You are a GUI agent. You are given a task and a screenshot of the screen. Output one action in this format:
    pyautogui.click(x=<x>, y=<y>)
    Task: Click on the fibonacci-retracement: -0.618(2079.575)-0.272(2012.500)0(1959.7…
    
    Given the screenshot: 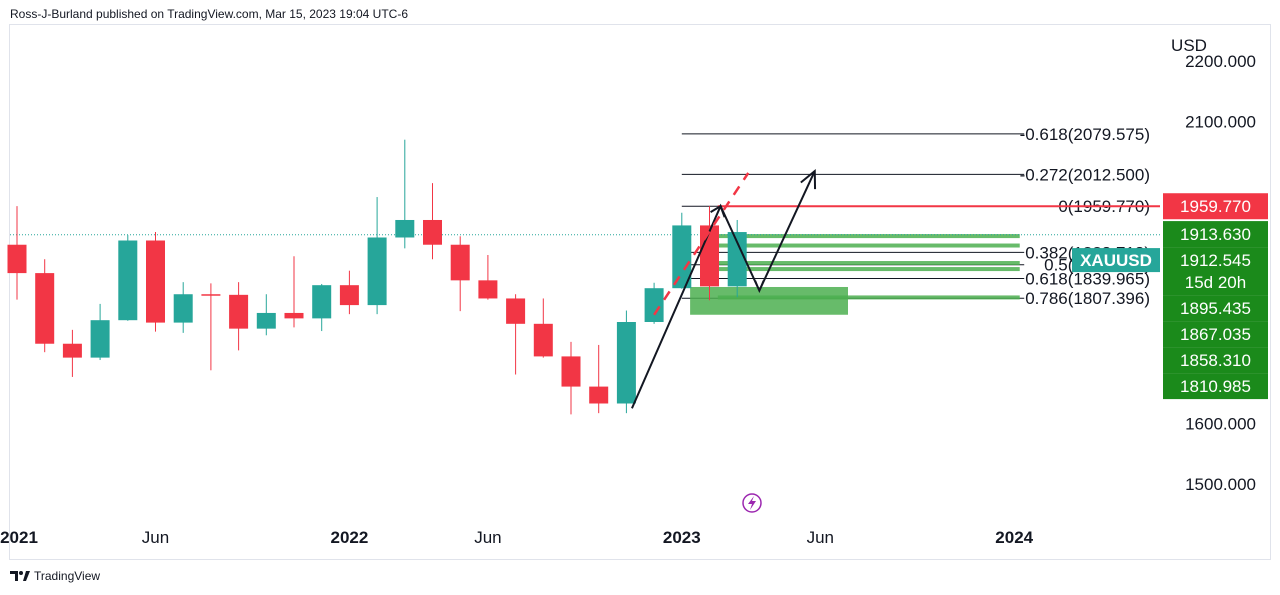 What is the action you would take?
    pyautogui.click(x=915, y=216)
    